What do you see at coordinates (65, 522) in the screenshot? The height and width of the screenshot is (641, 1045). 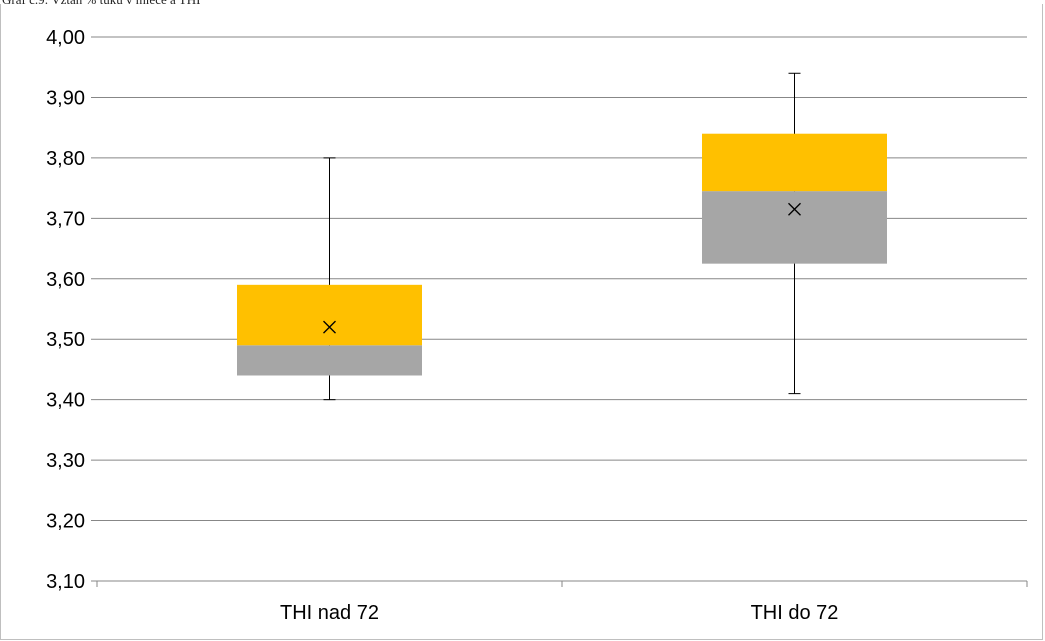 I see `y-tick-label: 3,20` at bounding box center [65, 522].